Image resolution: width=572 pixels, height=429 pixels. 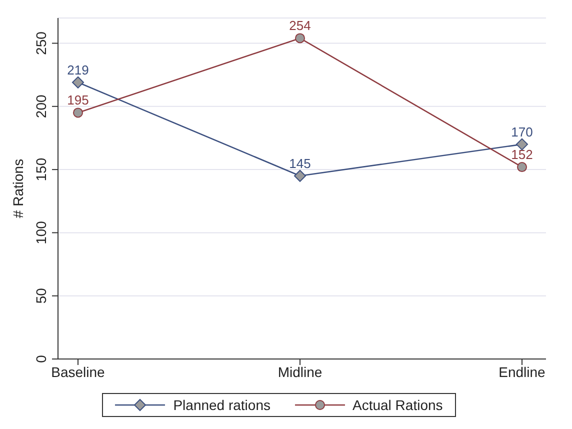 What do you see at coordinates (18, 188) in the screenshot?
I see `y-axis-title: # Rations` at bounding box center [18, 188].